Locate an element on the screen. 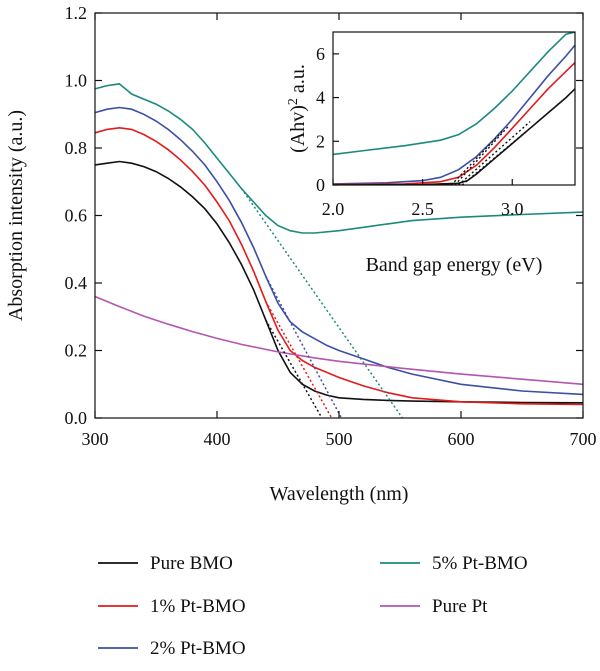 The height and width of the screenshot is (671, 600). inset-y-axis-title-base: (Ahv) is located at coordinates (298, 129).